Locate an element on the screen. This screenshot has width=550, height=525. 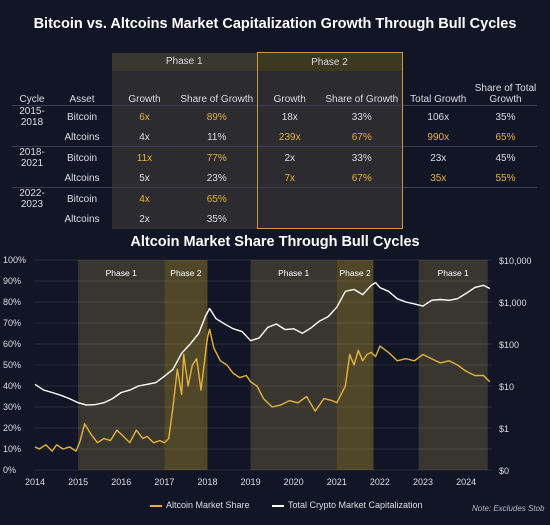
y-left-tick-label: 80% is located at coordinates (12, 302).